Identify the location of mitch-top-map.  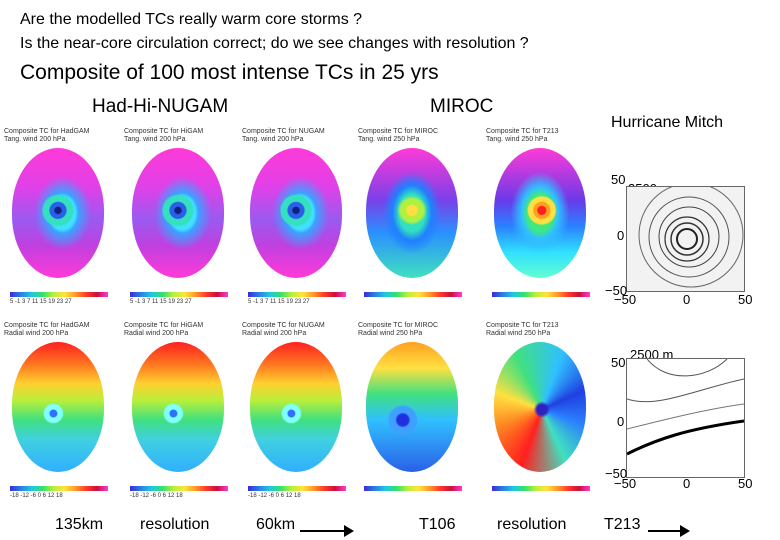
(685, 237).